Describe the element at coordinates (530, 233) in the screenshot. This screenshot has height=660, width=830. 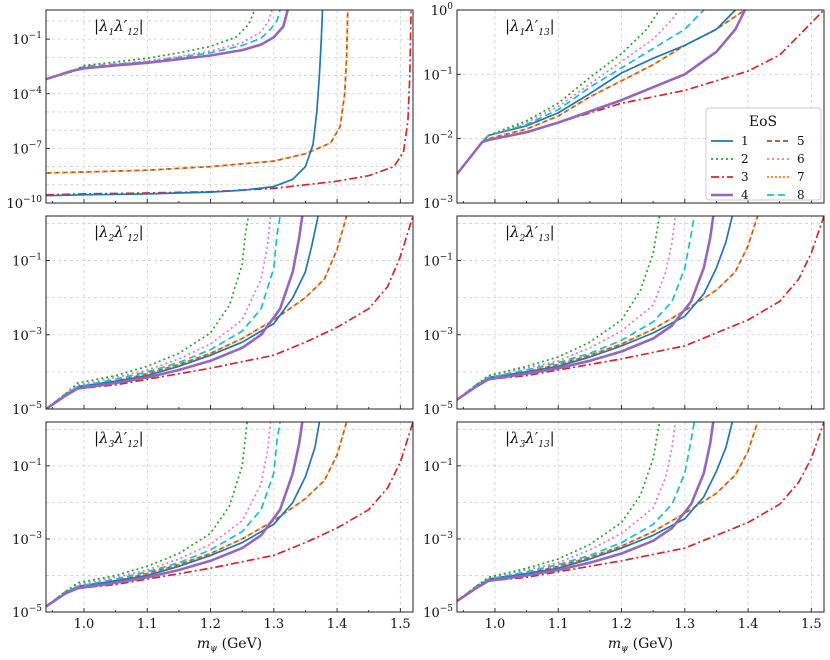
I see `panel-label: |λ2λ′13|` at that location.